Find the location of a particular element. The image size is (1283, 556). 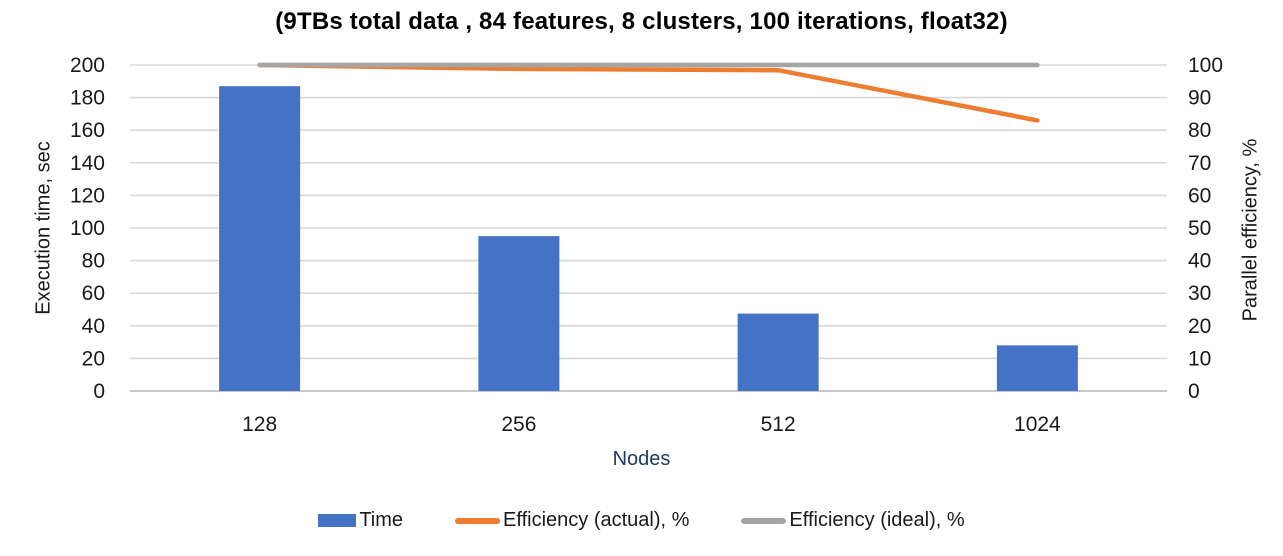

legend-label-efficiency-ideal: Efficiency (ideal), % is located at coordinates (877, 520).